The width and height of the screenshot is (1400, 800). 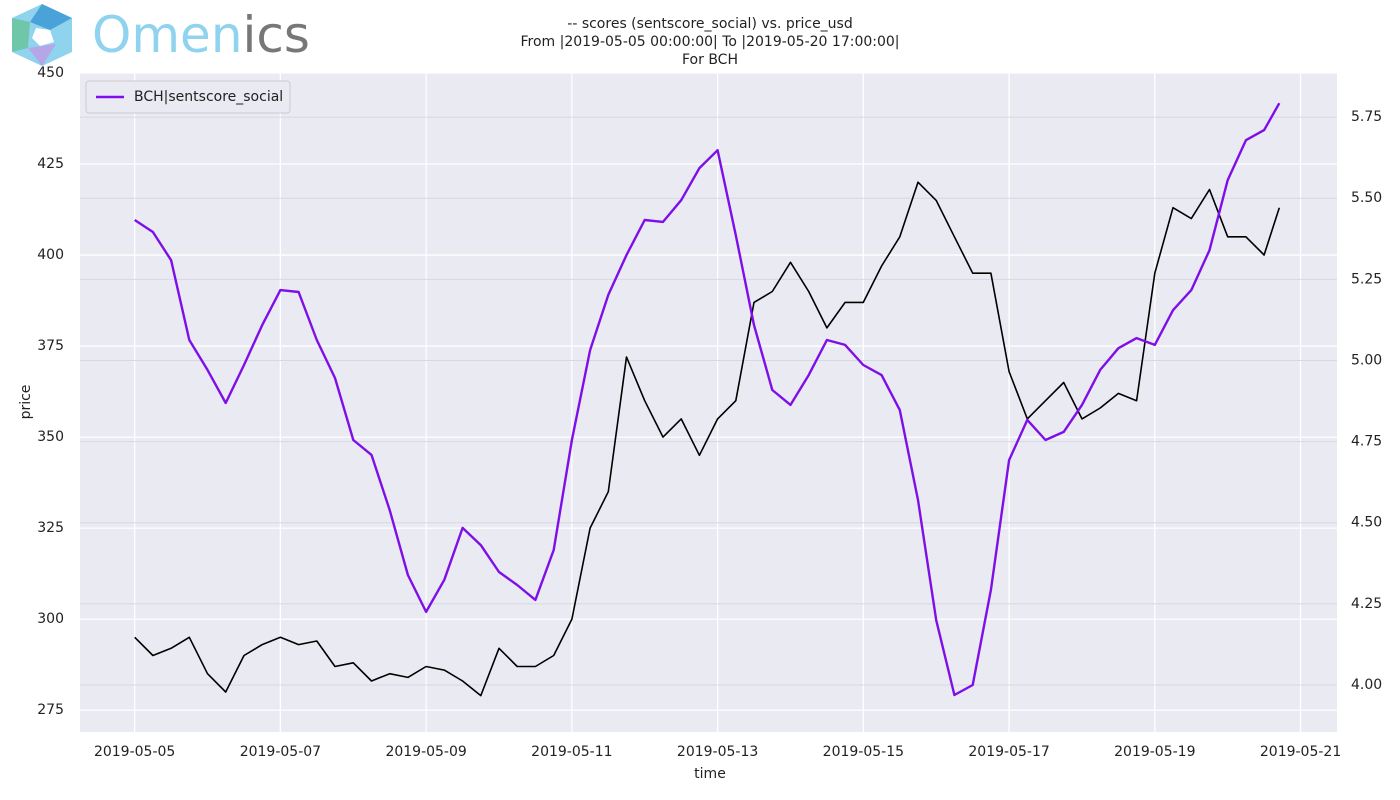 I want to click on x-tick-label: 2019-05-19, so click(x=1154, y=752).